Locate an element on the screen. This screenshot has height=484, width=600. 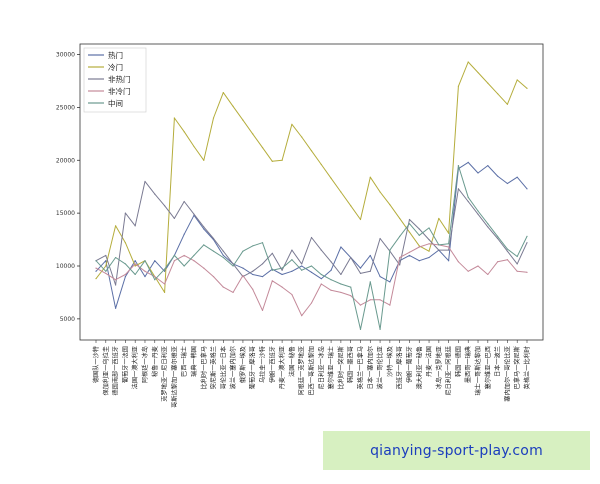
x-tick-label: 韩国一墨西哥 is located at coordinates (351, 364).